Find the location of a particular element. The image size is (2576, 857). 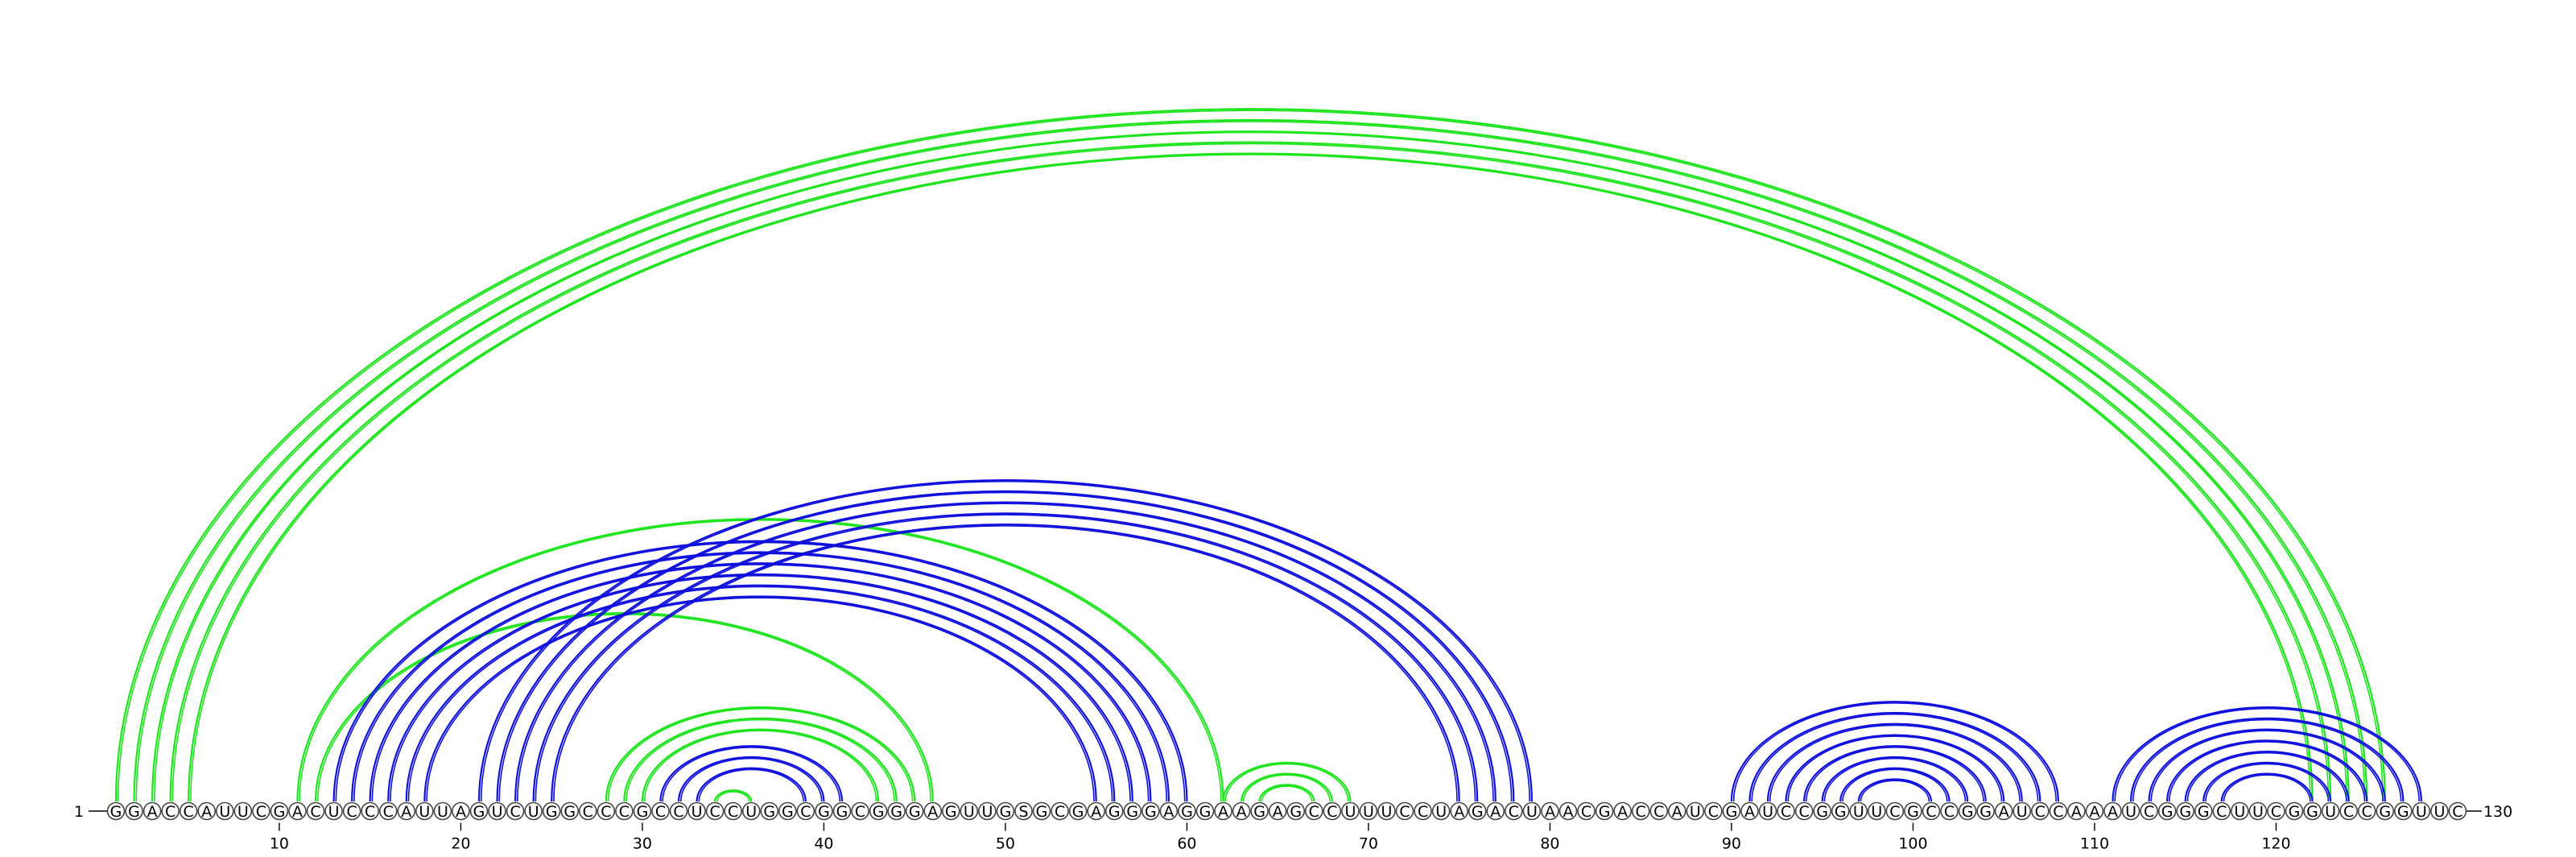

tick-label: 40 is located at coordinates (823, 844).